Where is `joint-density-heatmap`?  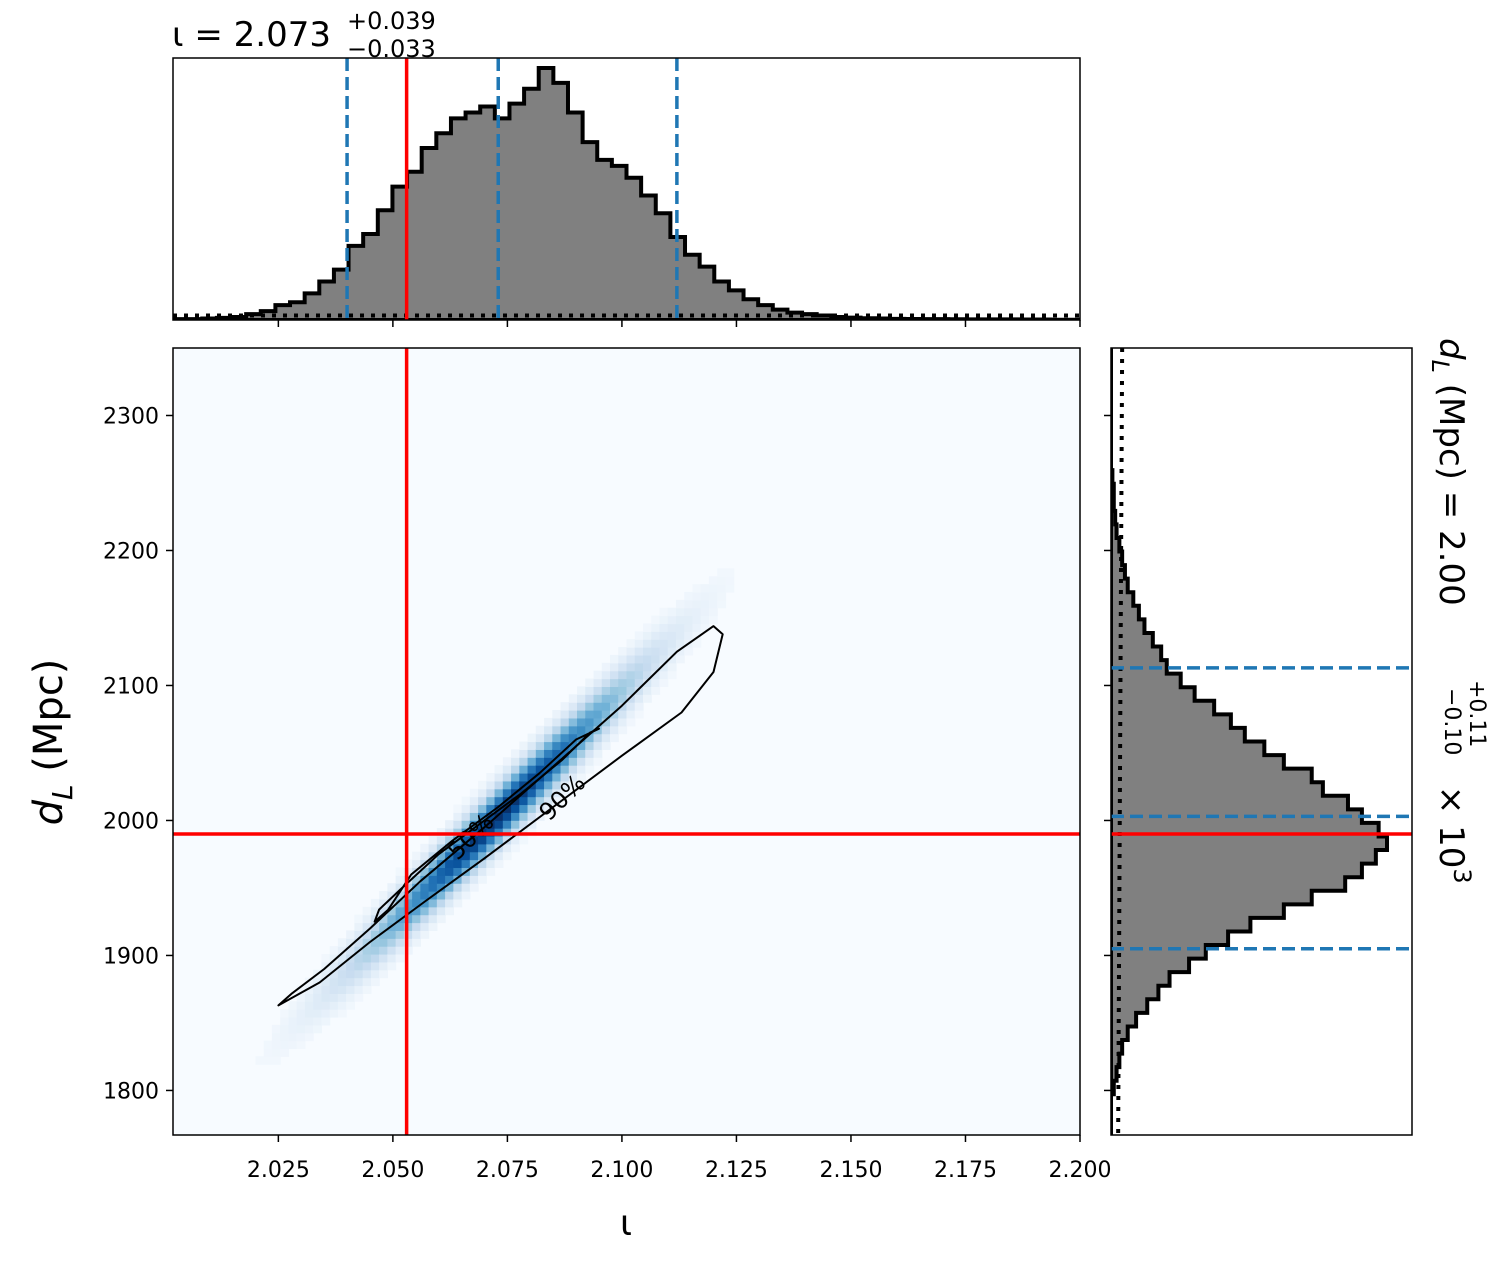
joint-density-heatmap is located at coordinates (495, 816).